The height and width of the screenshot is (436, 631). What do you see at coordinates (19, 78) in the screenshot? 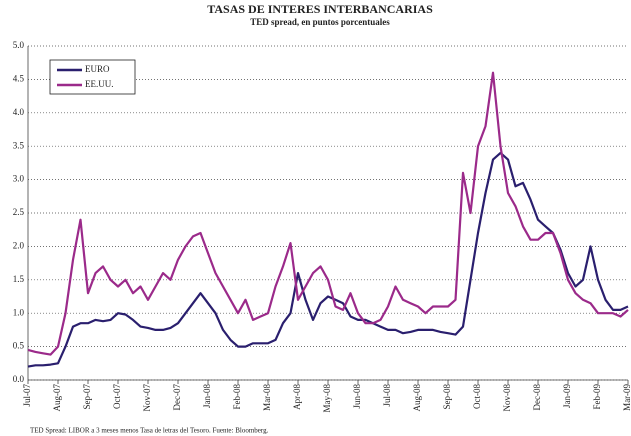
I see `y-tick-label: 4.5` at bounding box center [19, 78].